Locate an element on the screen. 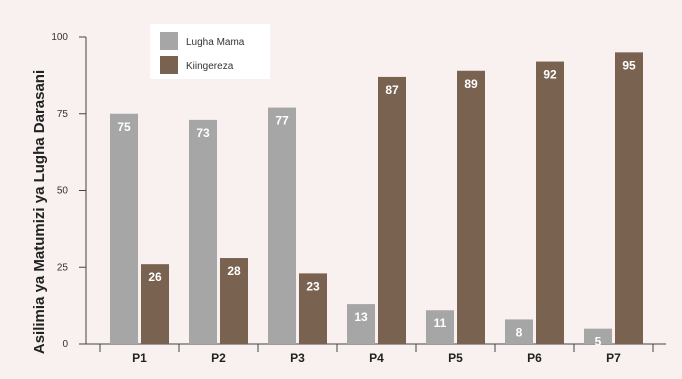 The width and height of the screenshot is (682, 379). data-label: 8 is located at coordinates (519, 332).